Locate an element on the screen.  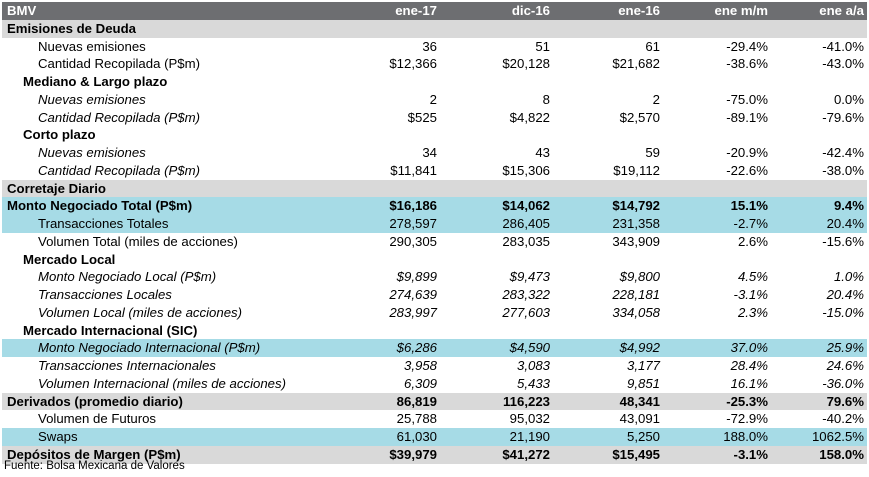
row-value: 36 is located at coordinates (429, 46).